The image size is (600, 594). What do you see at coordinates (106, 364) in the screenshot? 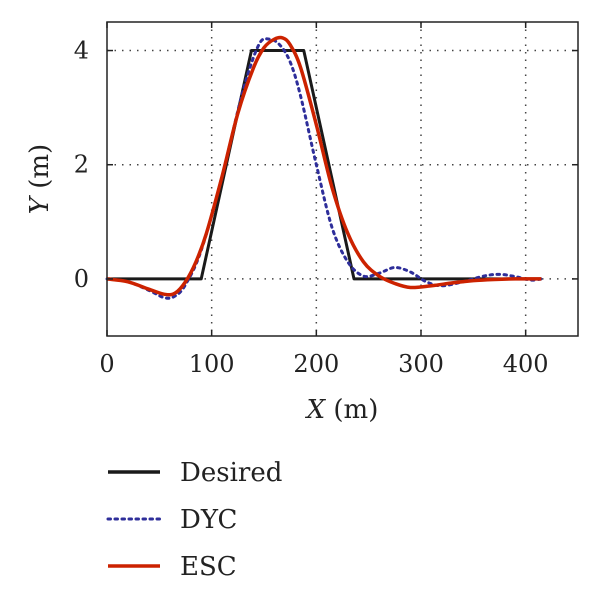
I see `x-tick-label: 0` at bounding box center [106, 364].